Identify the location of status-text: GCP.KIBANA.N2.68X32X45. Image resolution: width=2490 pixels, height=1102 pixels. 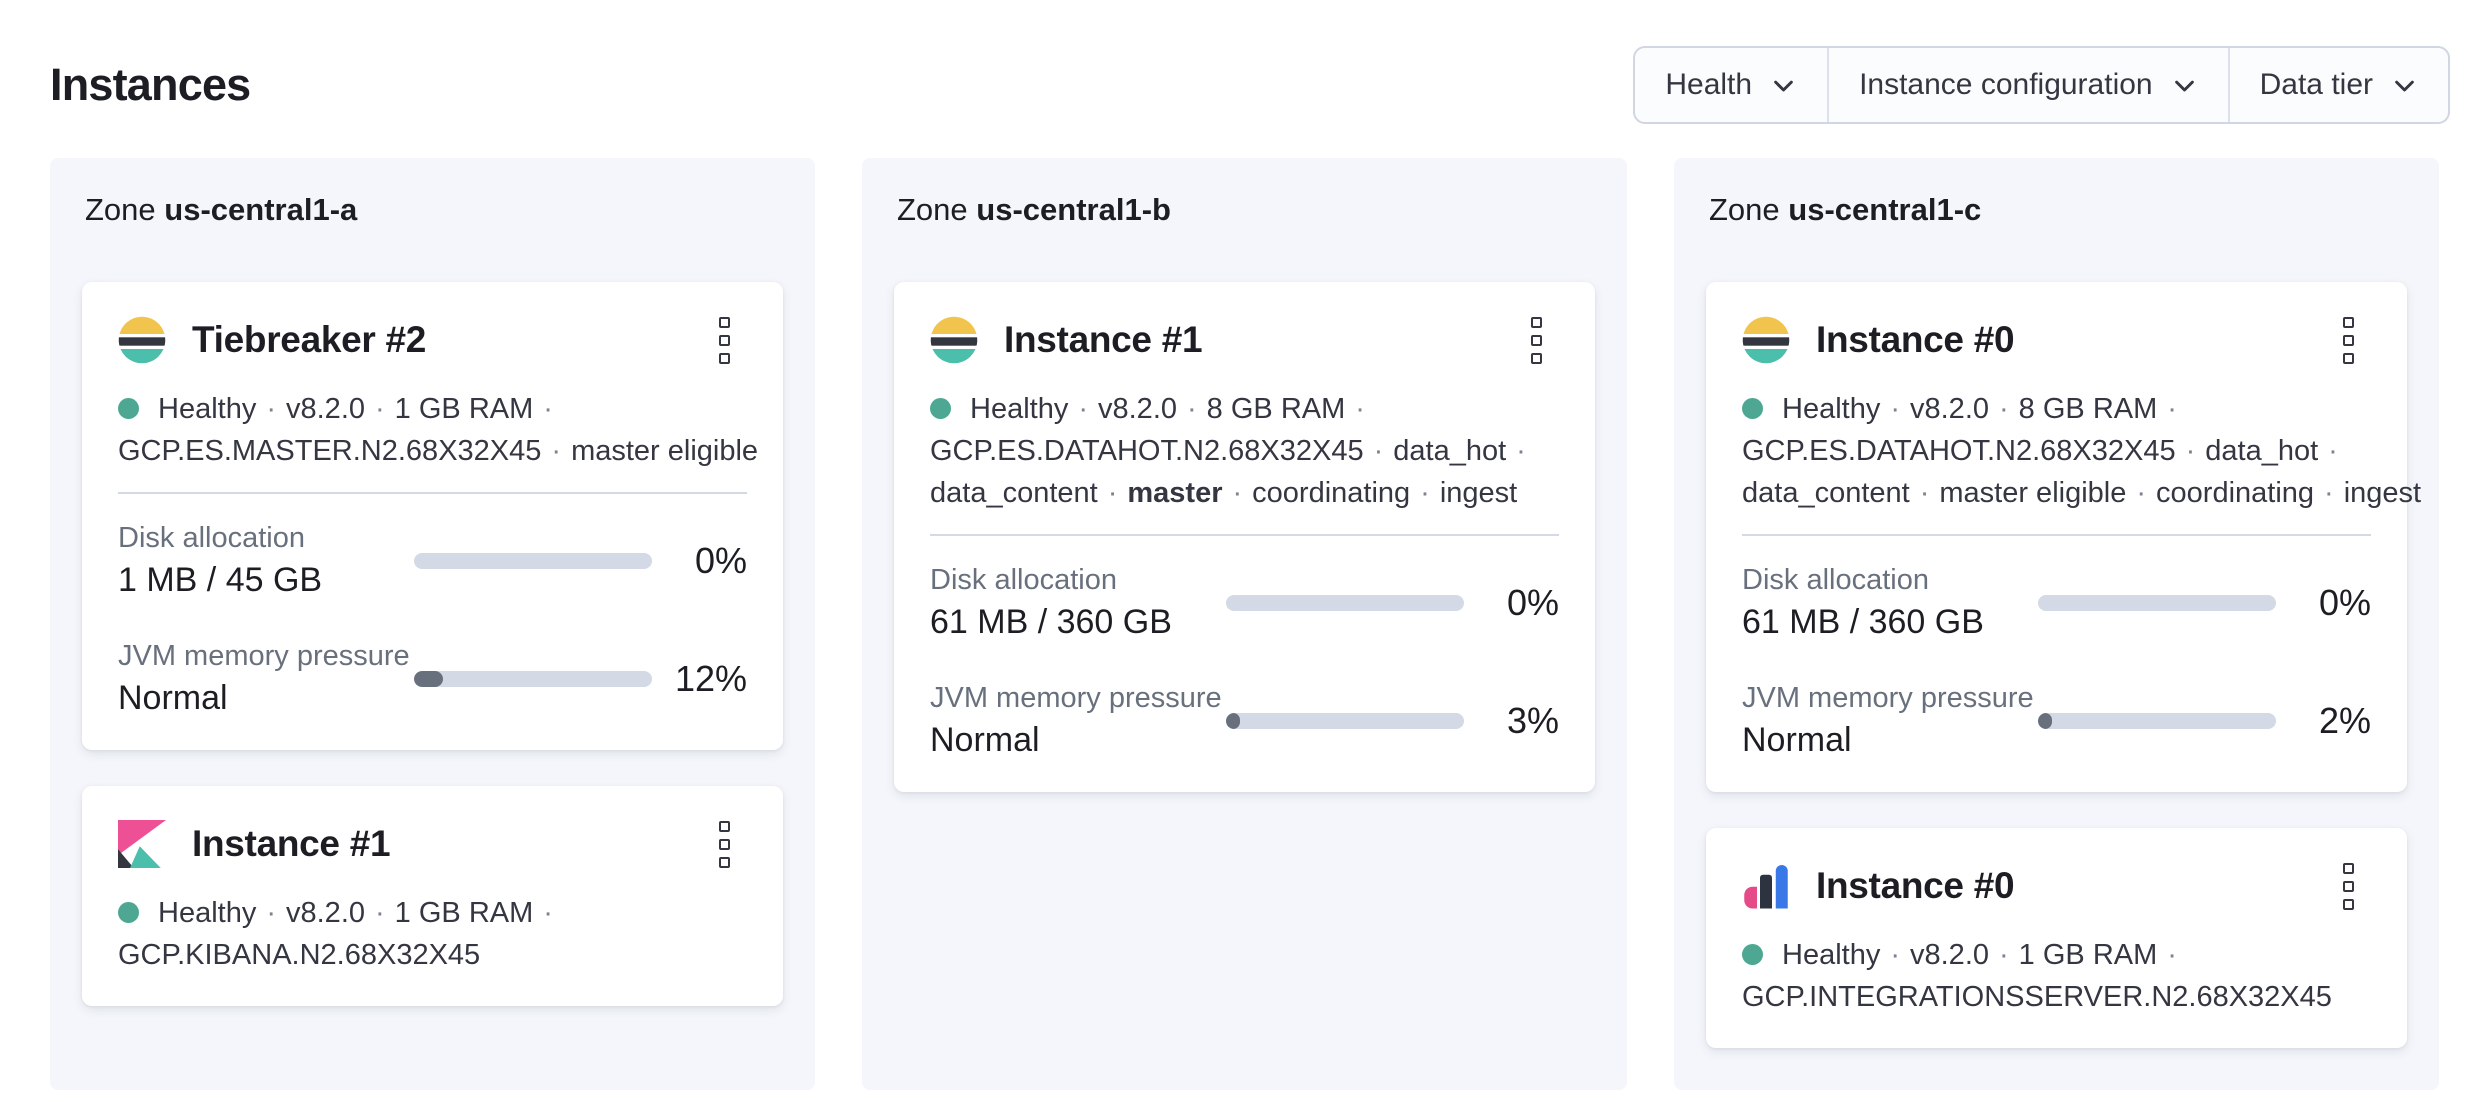
(299, 955).